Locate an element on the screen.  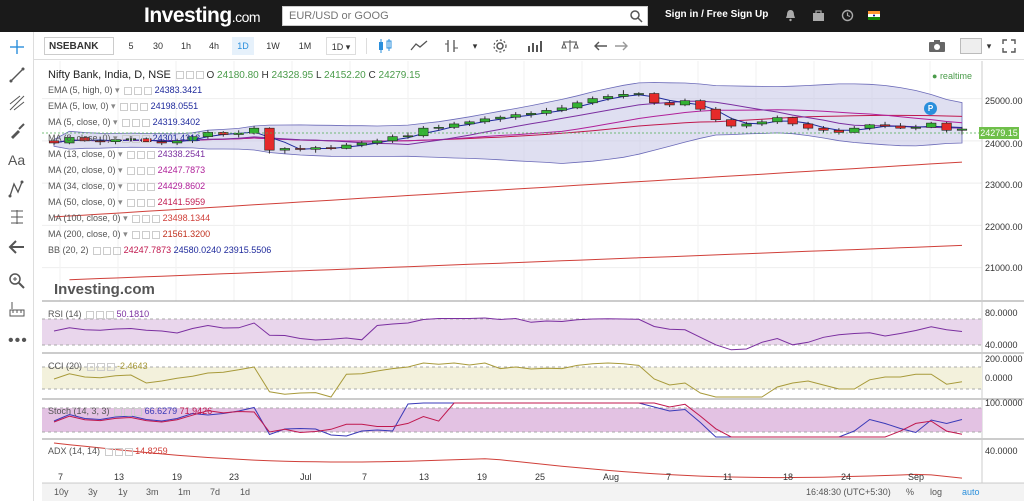
interval-5: 5 is located at coordinates (131, 46).